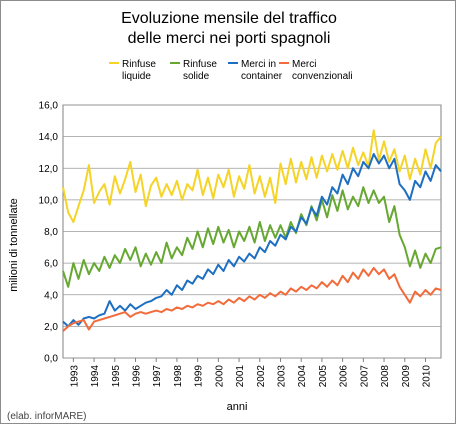 This screenshot has height=425, width=456. I want to click on y-axis-ticks: 0,0 2,0 4,0 6,0 8,0 10,0 12,0 14,0 16,0, so click(49, 233).